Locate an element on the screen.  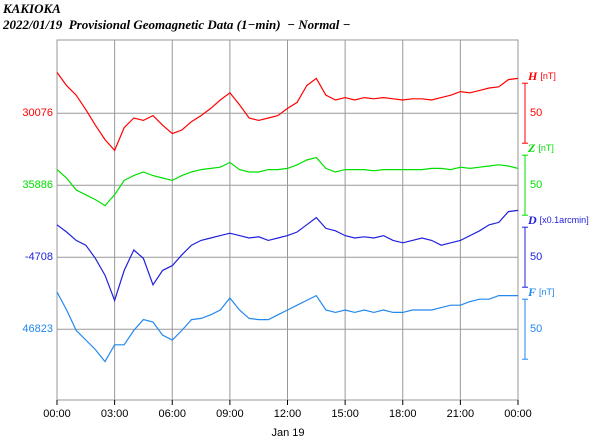
y-tick-label: -4708 is located at coordinates (39, 257).